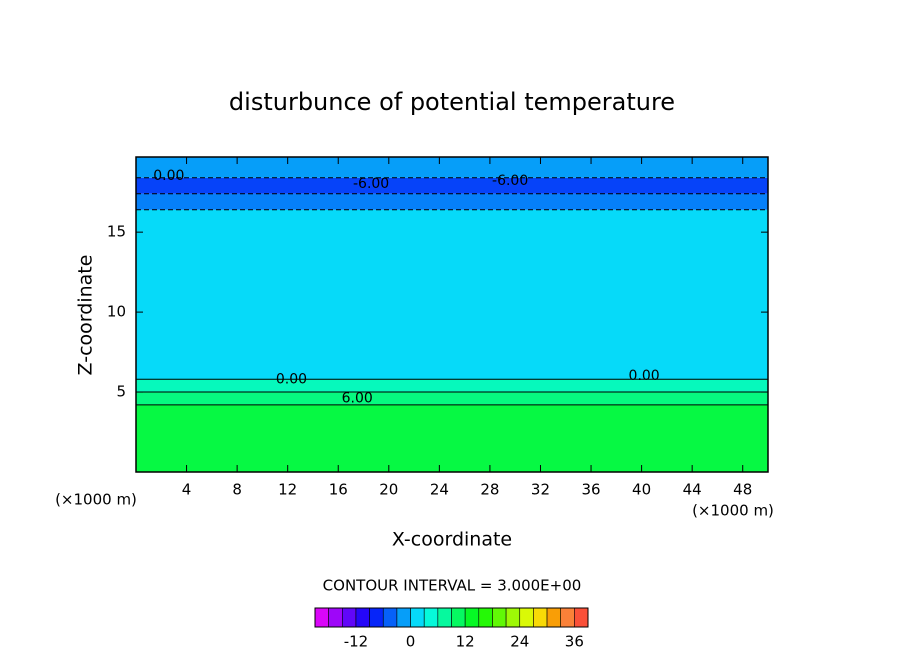  What do you see at coordinates (439, 490) in the screenshot?
I see `x-tick-label: 24` at bounding box center [439, 490].